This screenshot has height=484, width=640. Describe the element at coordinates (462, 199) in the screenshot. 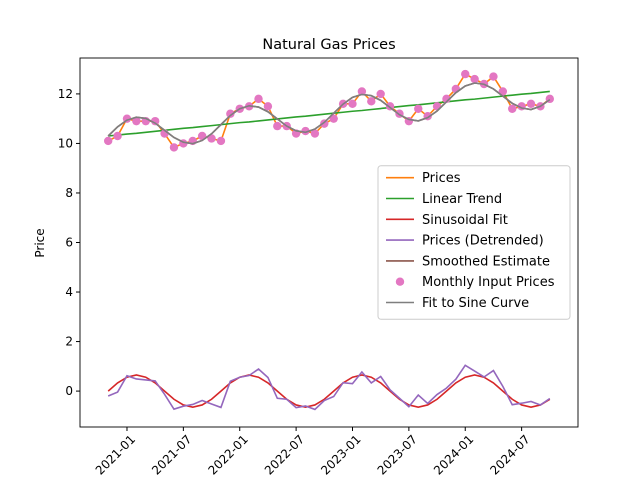

I see `legend-label: Linear Trend` at that location.